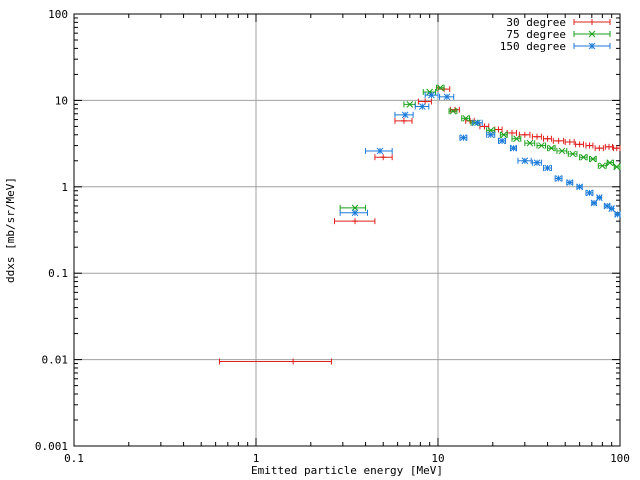  Describe the element at coordinates (536, 22) in the screenshot. I see `legend-label: 30 degree` at that location.